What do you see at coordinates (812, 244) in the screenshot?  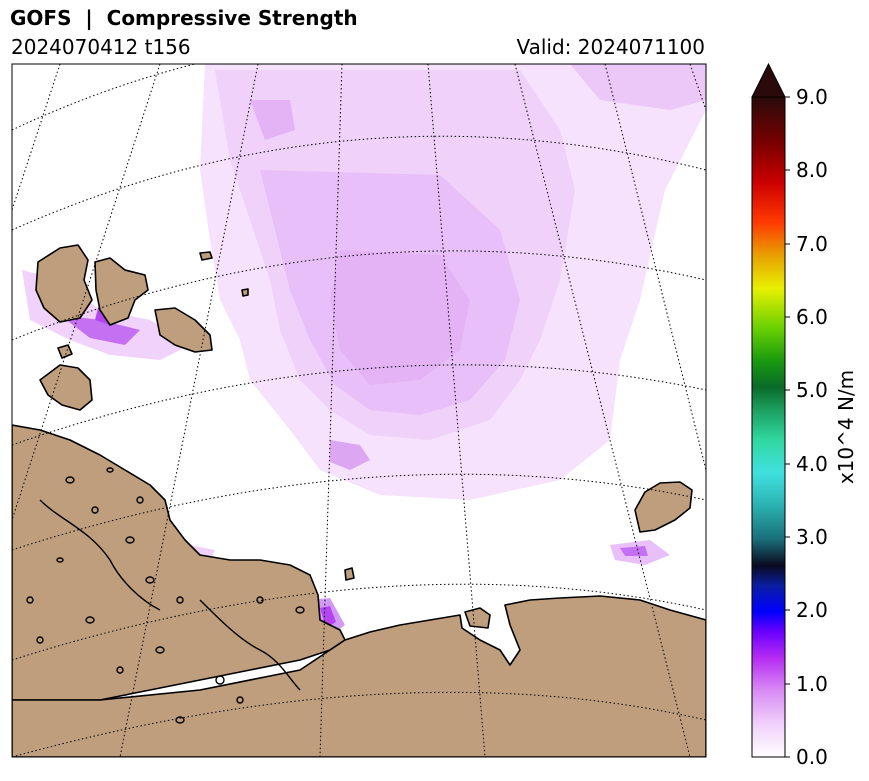 I see `colorbar-tick: 7.0` at bounding box center [812, 244].